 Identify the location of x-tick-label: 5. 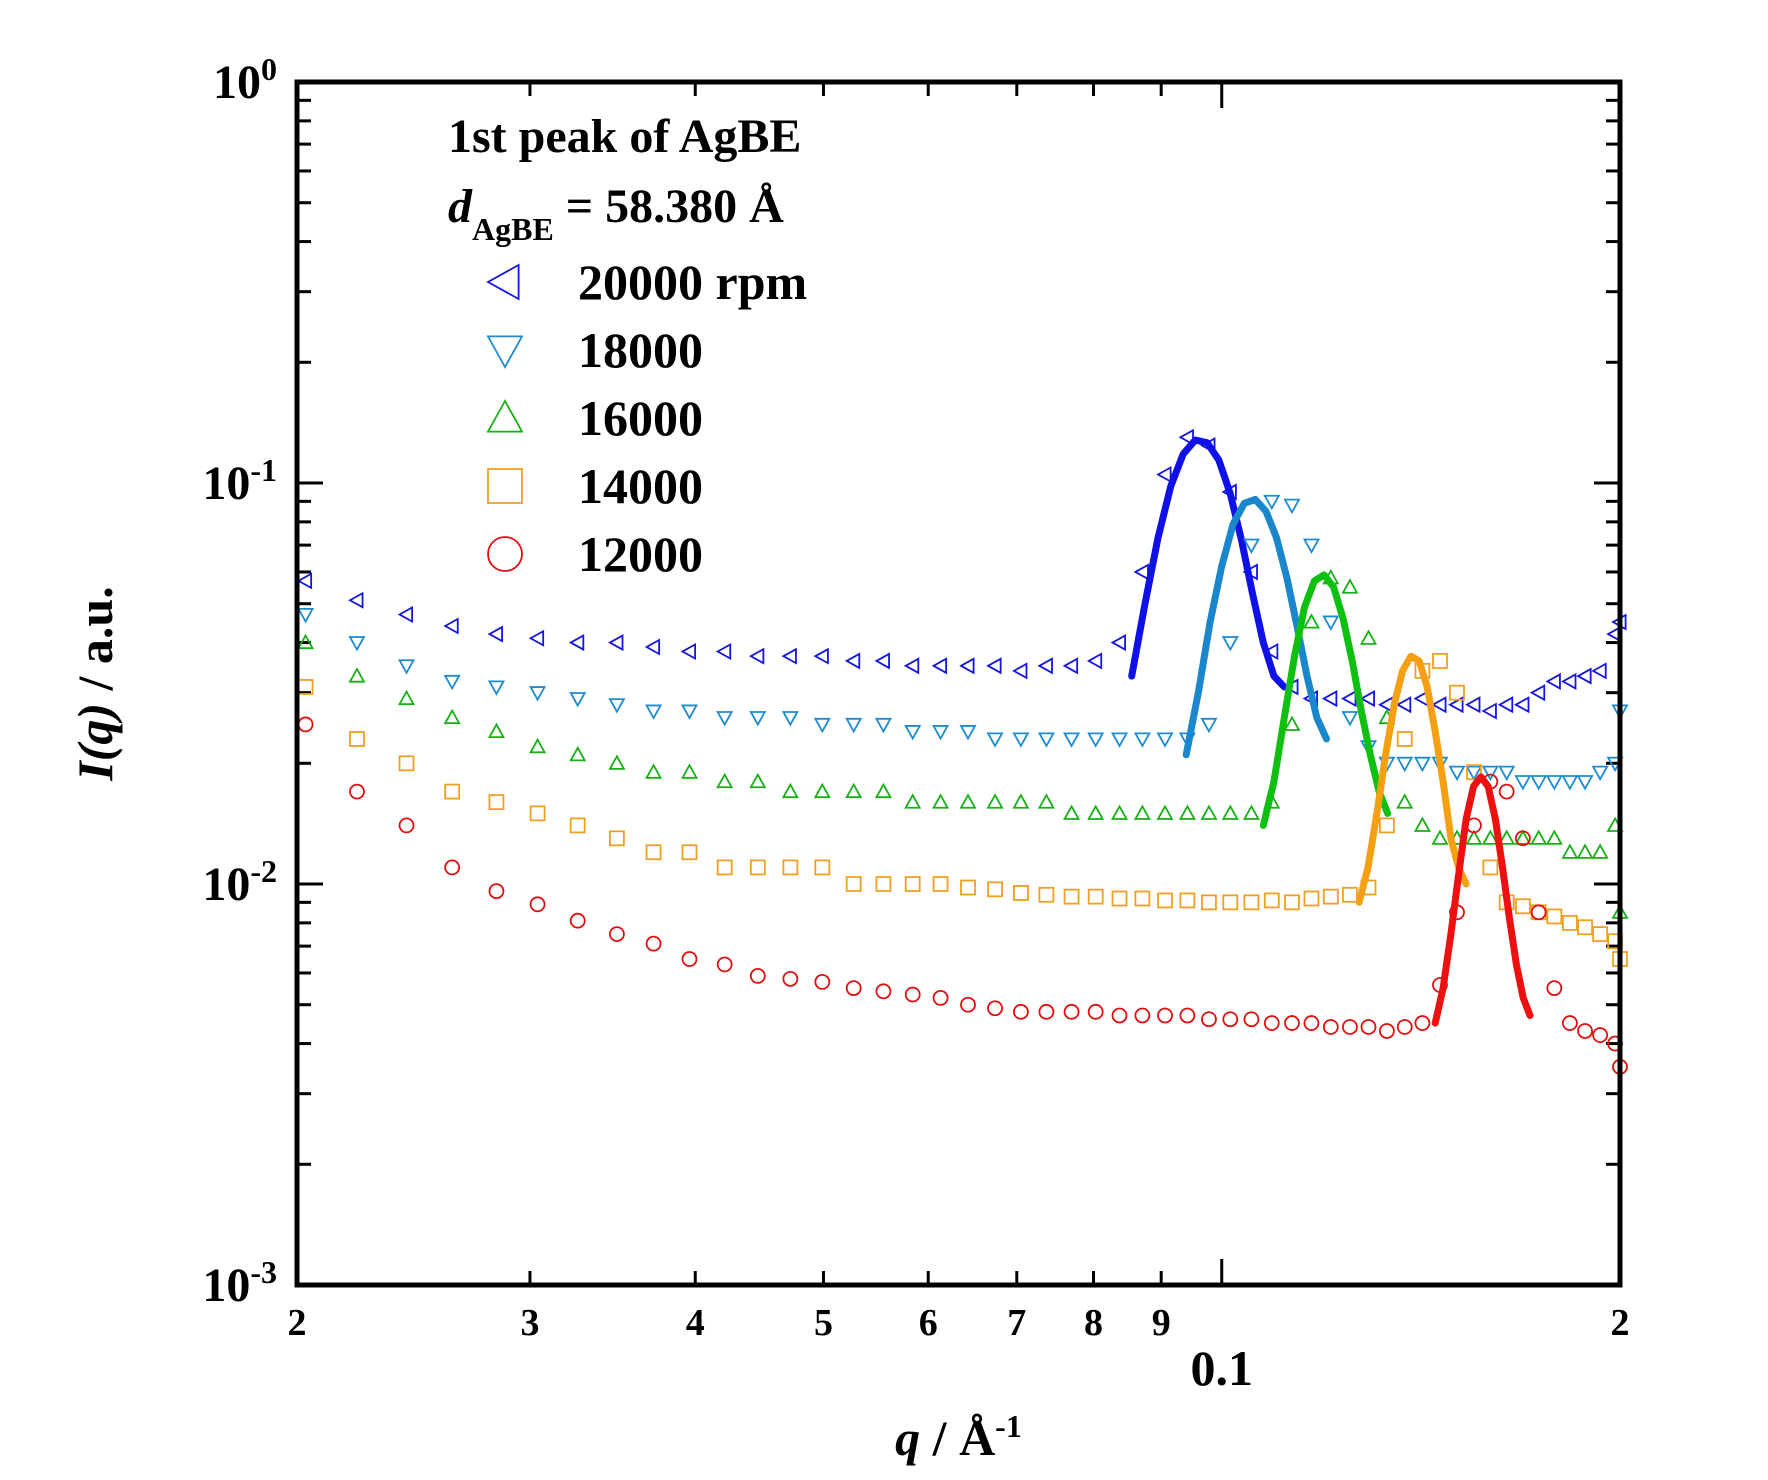
(823, 1323).